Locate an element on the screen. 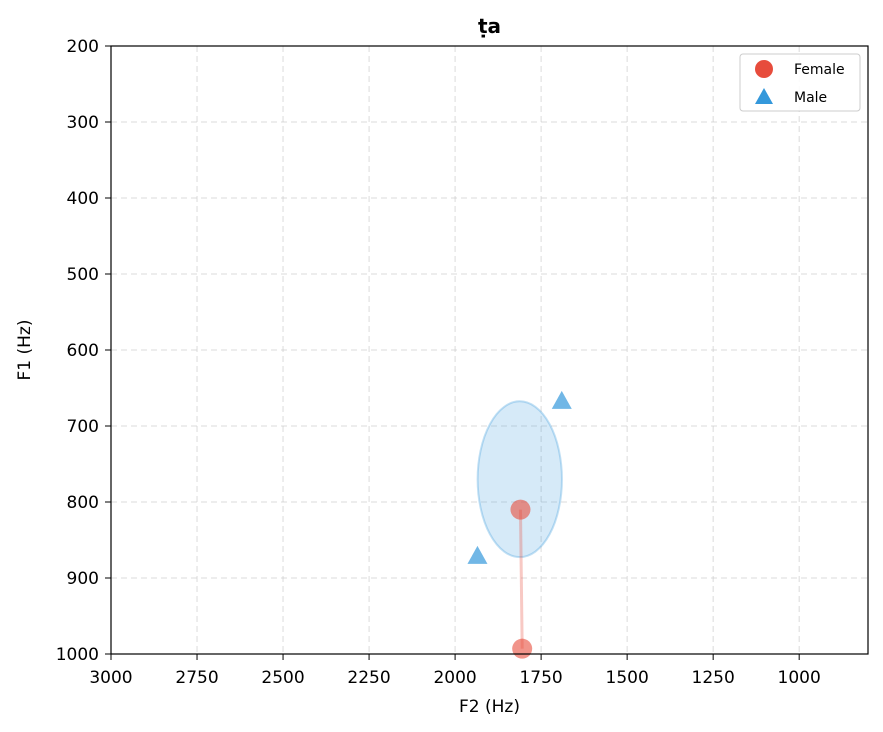  female-connector-line is located at coordinates (521, 579).